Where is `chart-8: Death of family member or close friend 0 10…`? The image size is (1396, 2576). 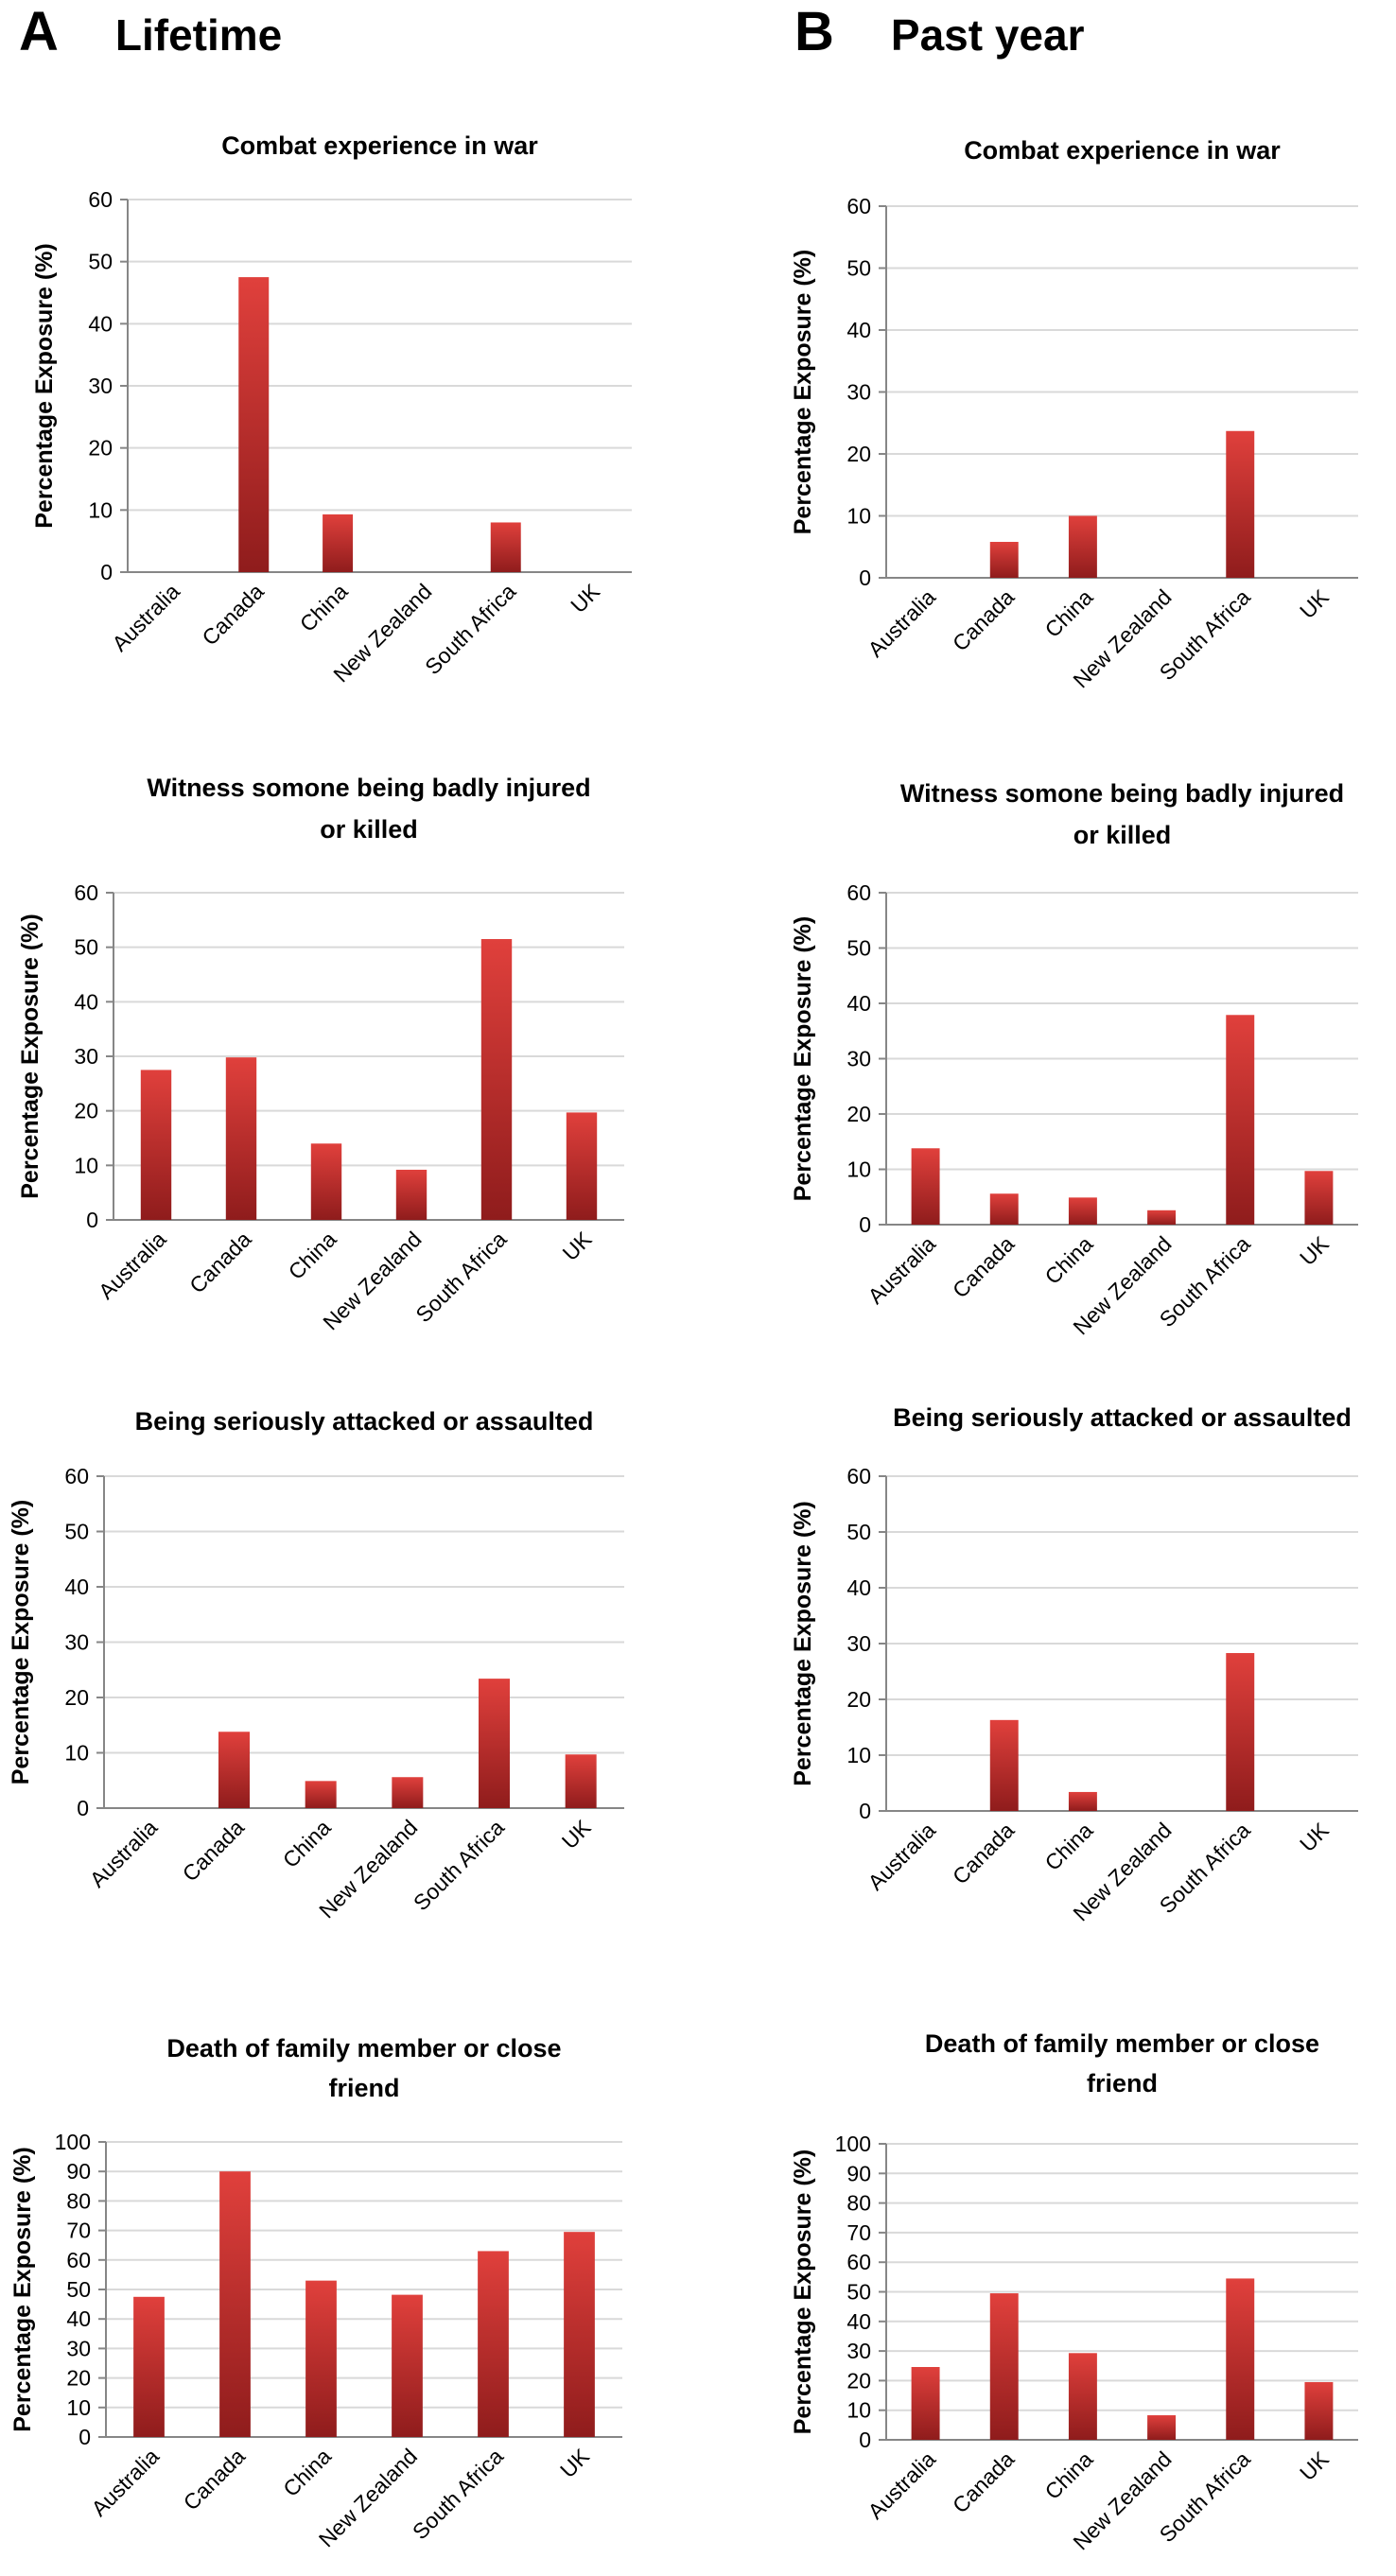
chart-8: Death of family member or close friend 0 10… is located at coordinates (1074, 2291).